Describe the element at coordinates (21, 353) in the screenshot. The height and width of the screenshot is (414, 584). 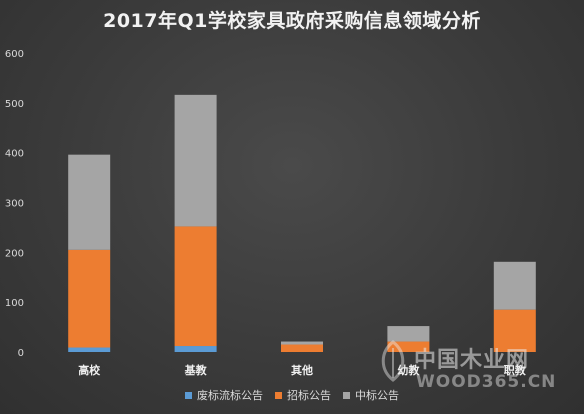
I see `y-tick-label: 0` at that location.